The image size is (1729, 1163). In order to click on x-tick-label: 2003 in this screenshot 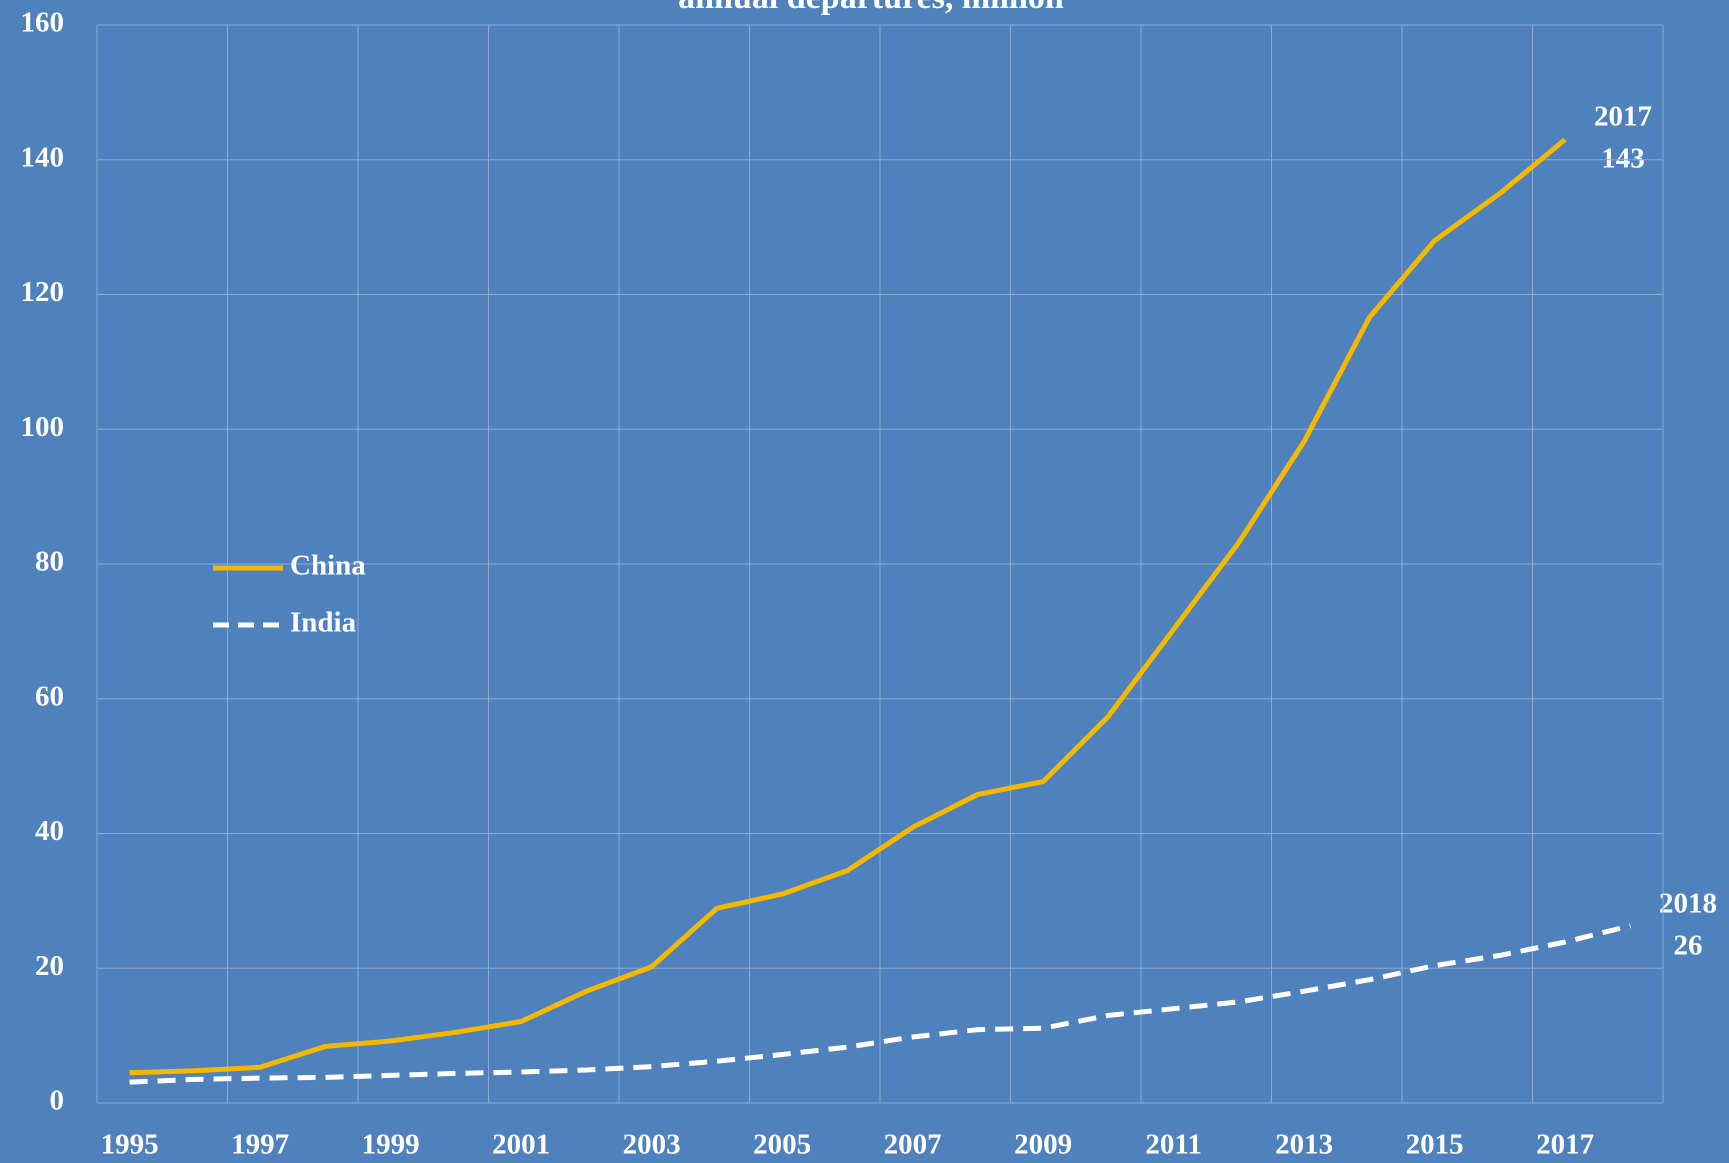, I will do `click(652, 1145)`.